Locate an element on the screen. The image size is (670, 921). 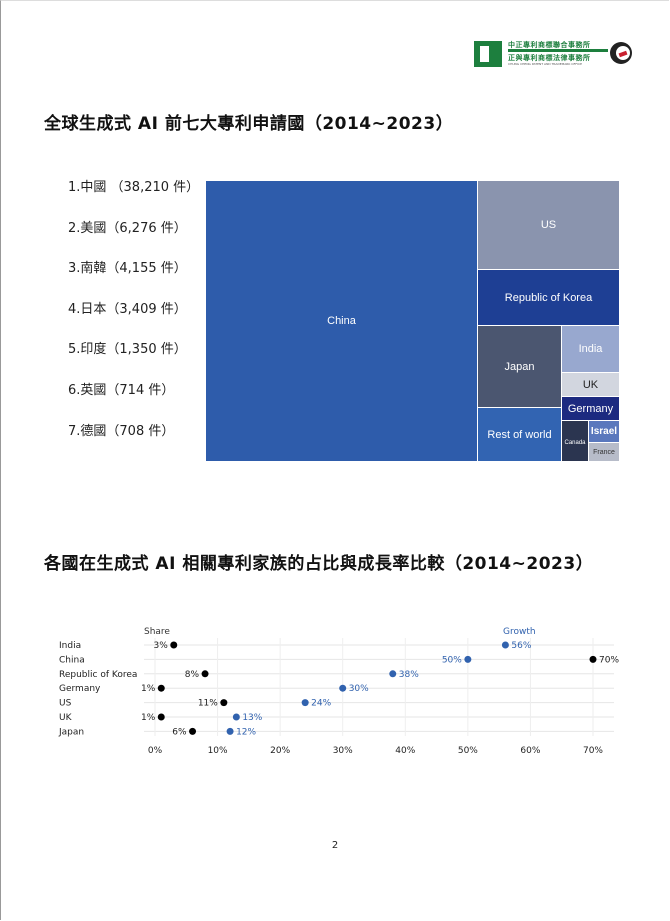
logo-line-3: CHUNG CHENG PATENT AND TRADEMARK OFFICE is located at coordinates (545, 64).